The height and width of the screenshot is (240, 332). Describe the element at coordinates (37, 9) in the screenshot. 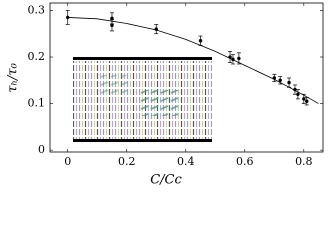

I see `y-tick-label: 0.3` at that location.